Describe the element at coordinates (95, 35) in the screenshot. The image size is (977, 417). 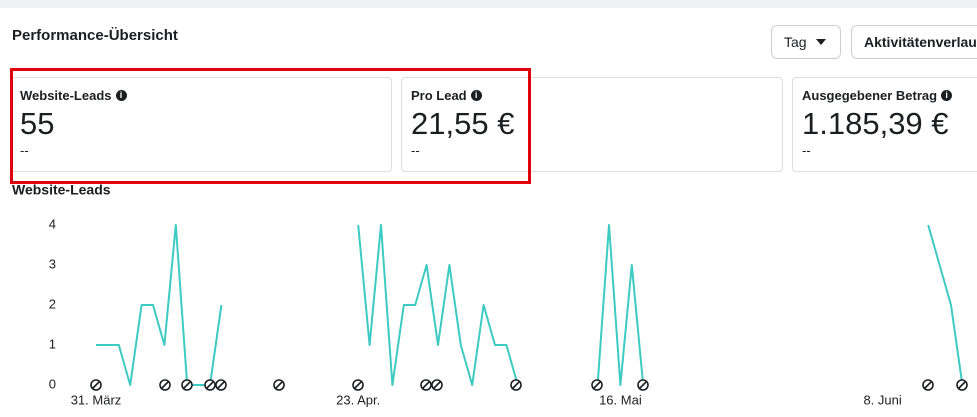
I see `section-title: Performance-Übersicht` at that location.